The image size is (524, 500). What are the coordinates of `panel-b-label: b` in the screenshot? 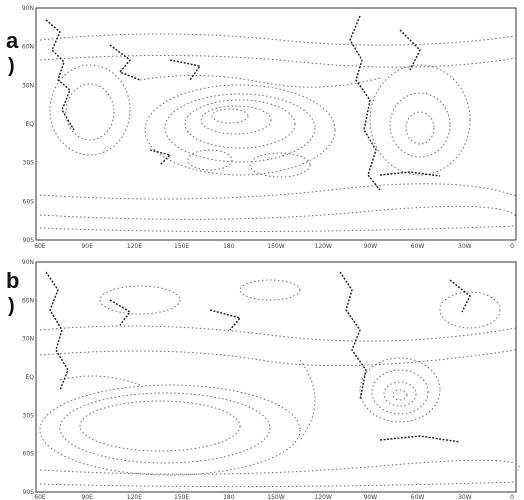 It's located at (13, 280).